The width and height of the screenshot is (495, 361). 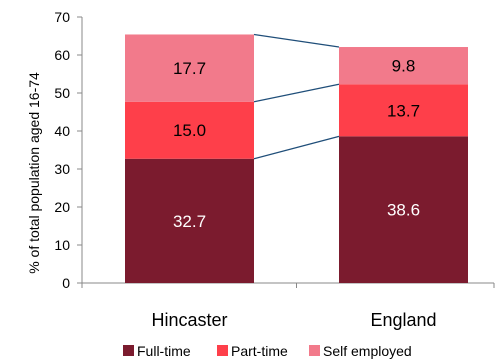 I want to click on data-label: 32.7, so click(x=189, y=221).